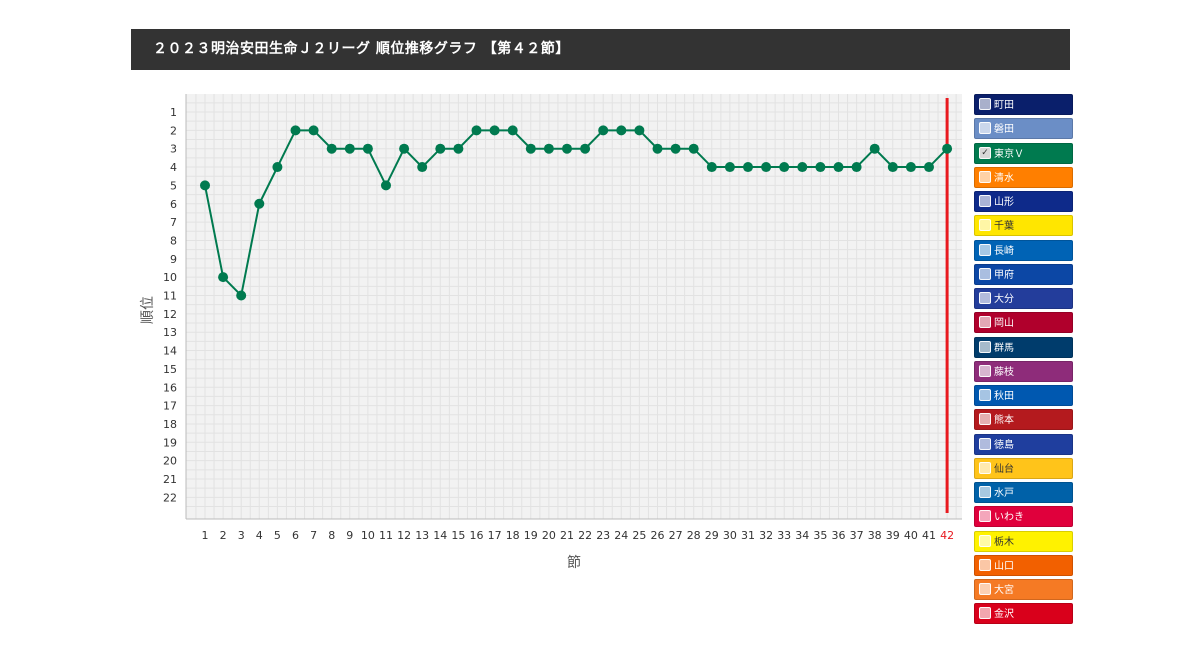 Image resolution: width=1200 pixels, height=659 pixels. Describe the element at coordinates (1023, 226) in the screenshot. I see `legend-item: 千葉` at that location.